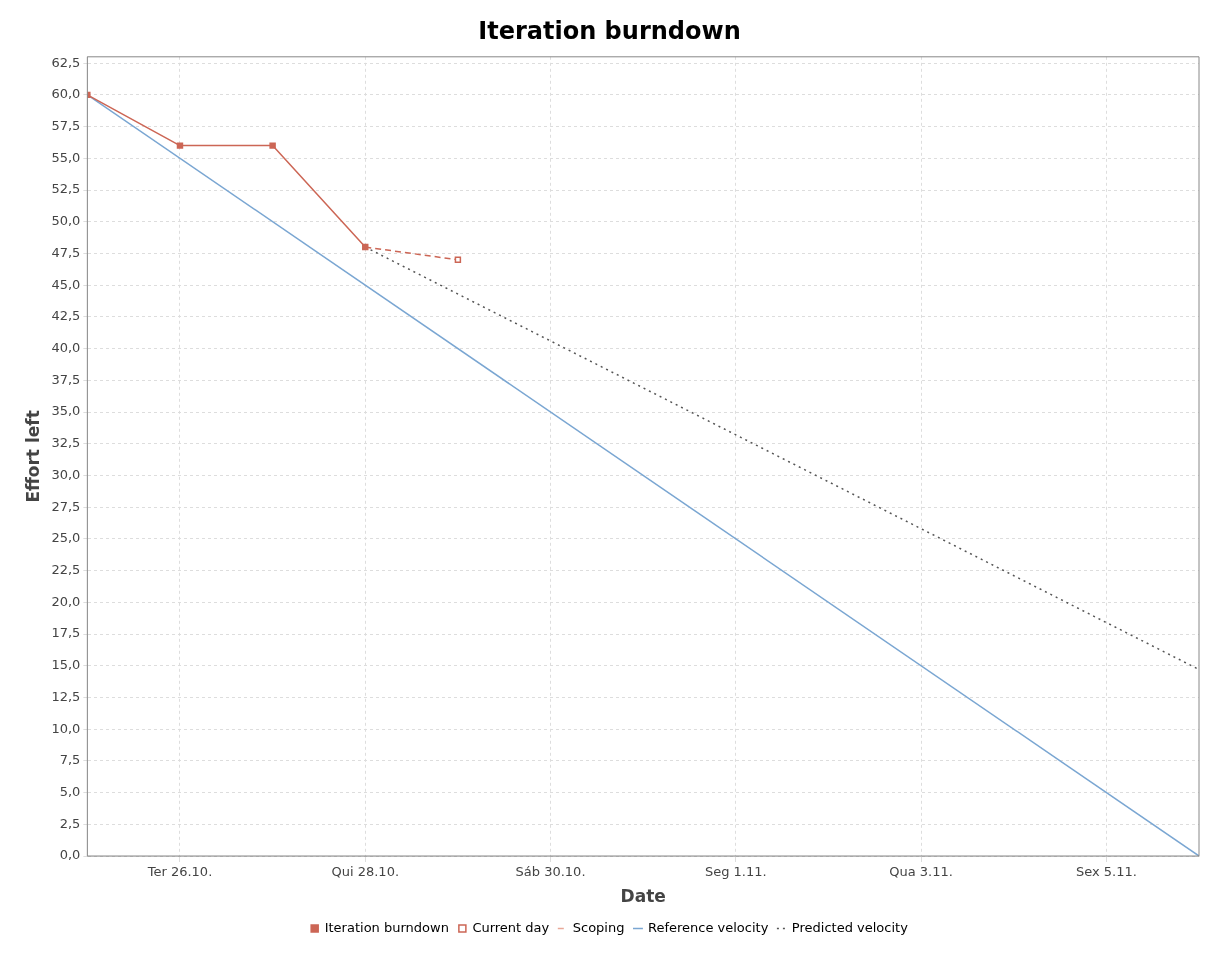 Image resolution: width=1207 pixels, height=965 pixels. What do you see at coordinates (66, 379) in the screenshot?
I see `y-tick-label: 37,5` at bounding box center [66, 379].